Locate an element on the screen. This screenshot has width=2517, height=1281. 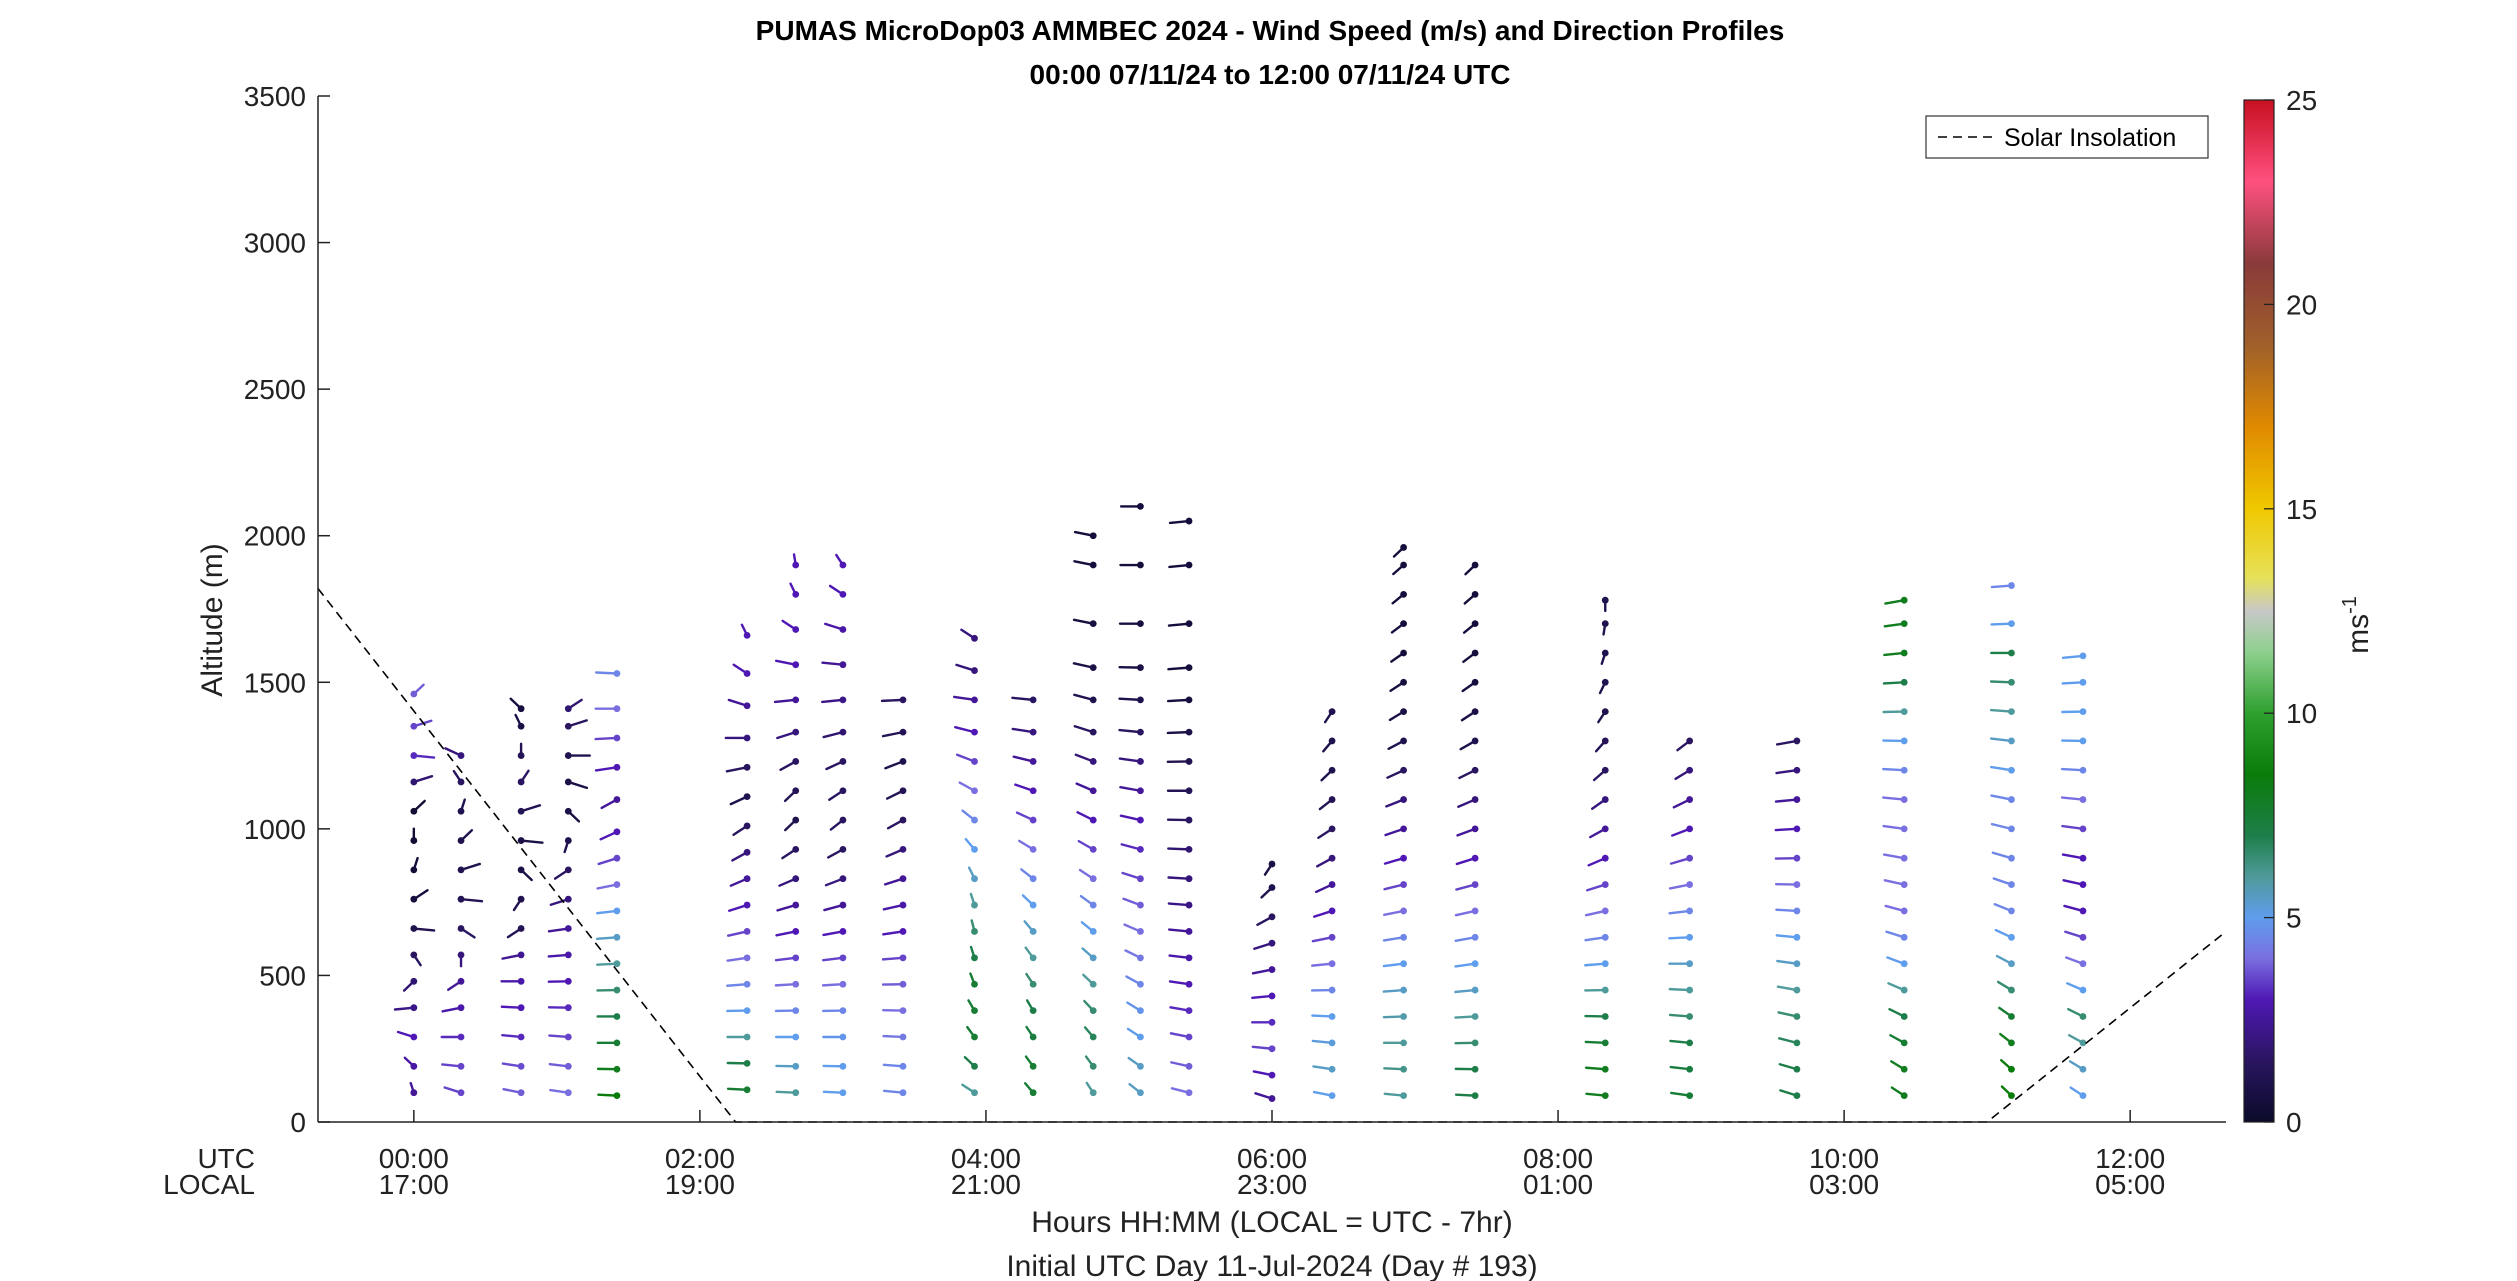
colorbar-tick-label: 15 is located at coordinates (2301, 509).